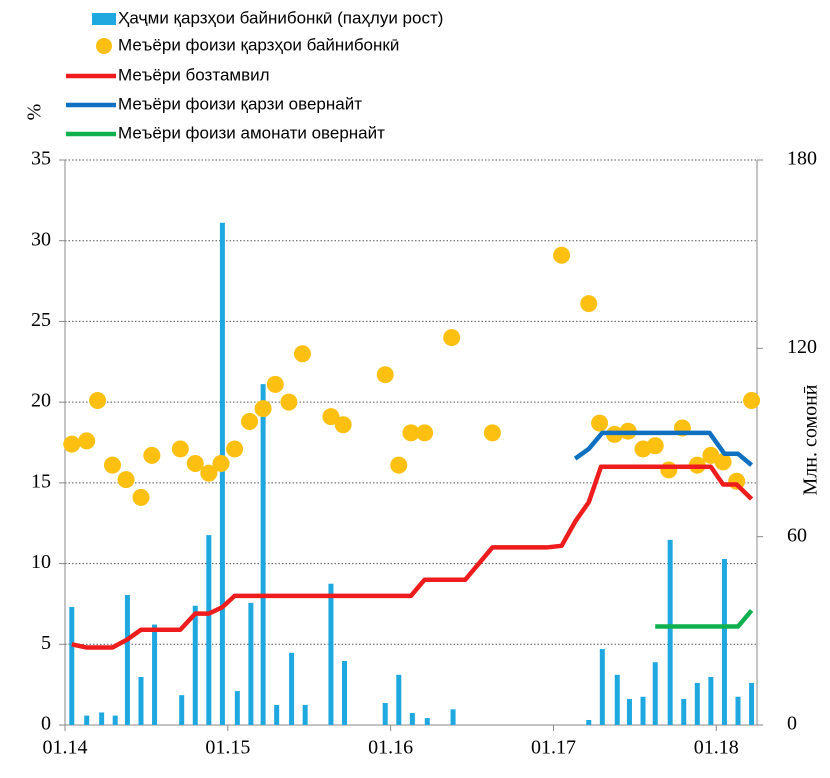  What do you see at coordinates (41, 481) in the screenshot?
I see `y-tick-label: 15` at bounding box center [41, 481].